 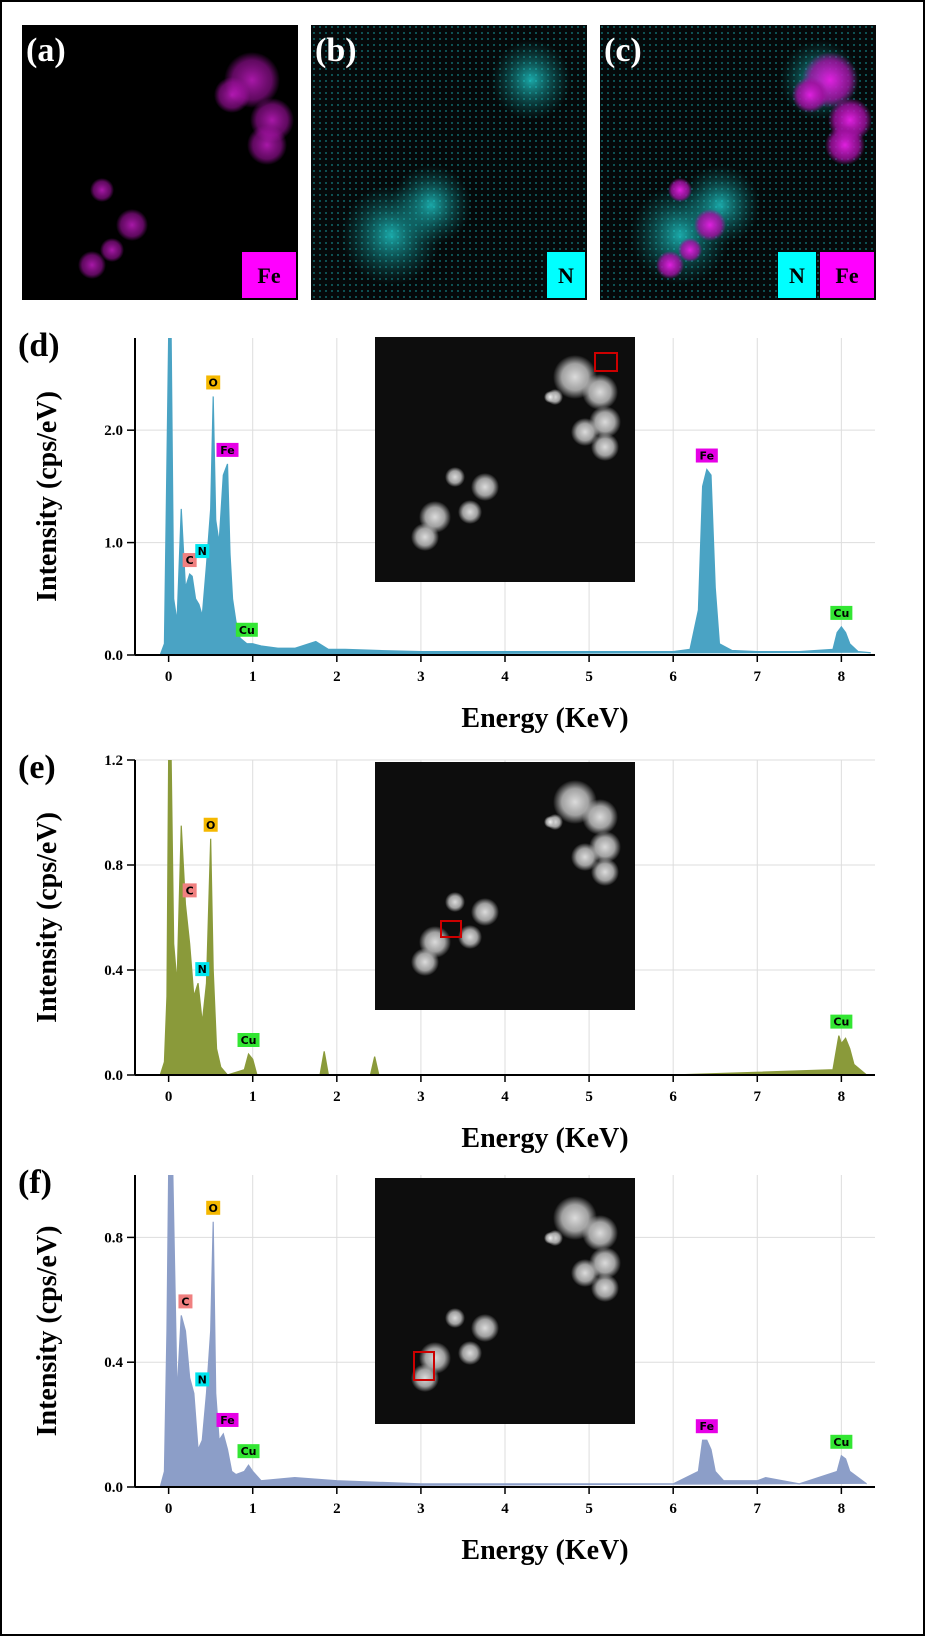 I want to click on panel-label: (e), so click(x=37, y=767).